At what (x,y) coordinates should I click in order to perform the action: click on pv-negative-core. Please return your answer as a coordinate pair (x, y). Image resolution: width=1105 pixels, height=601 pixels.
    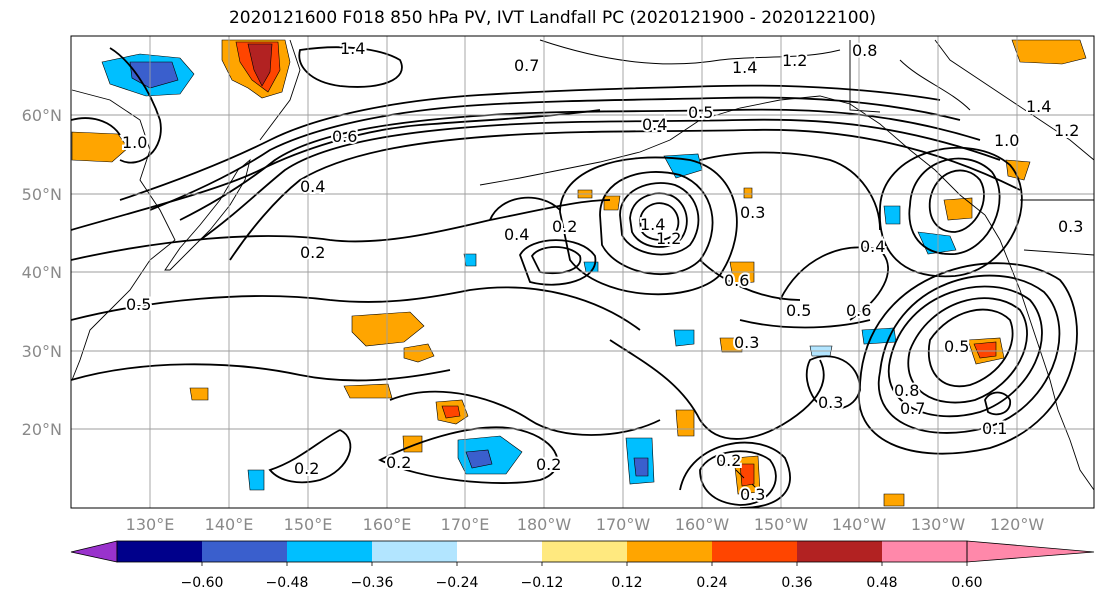
    Looking at the image, I should click on (479, 459).